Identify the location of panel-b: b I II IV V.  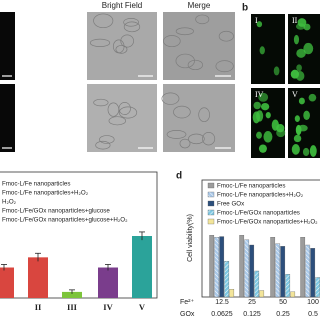
(281, 80).